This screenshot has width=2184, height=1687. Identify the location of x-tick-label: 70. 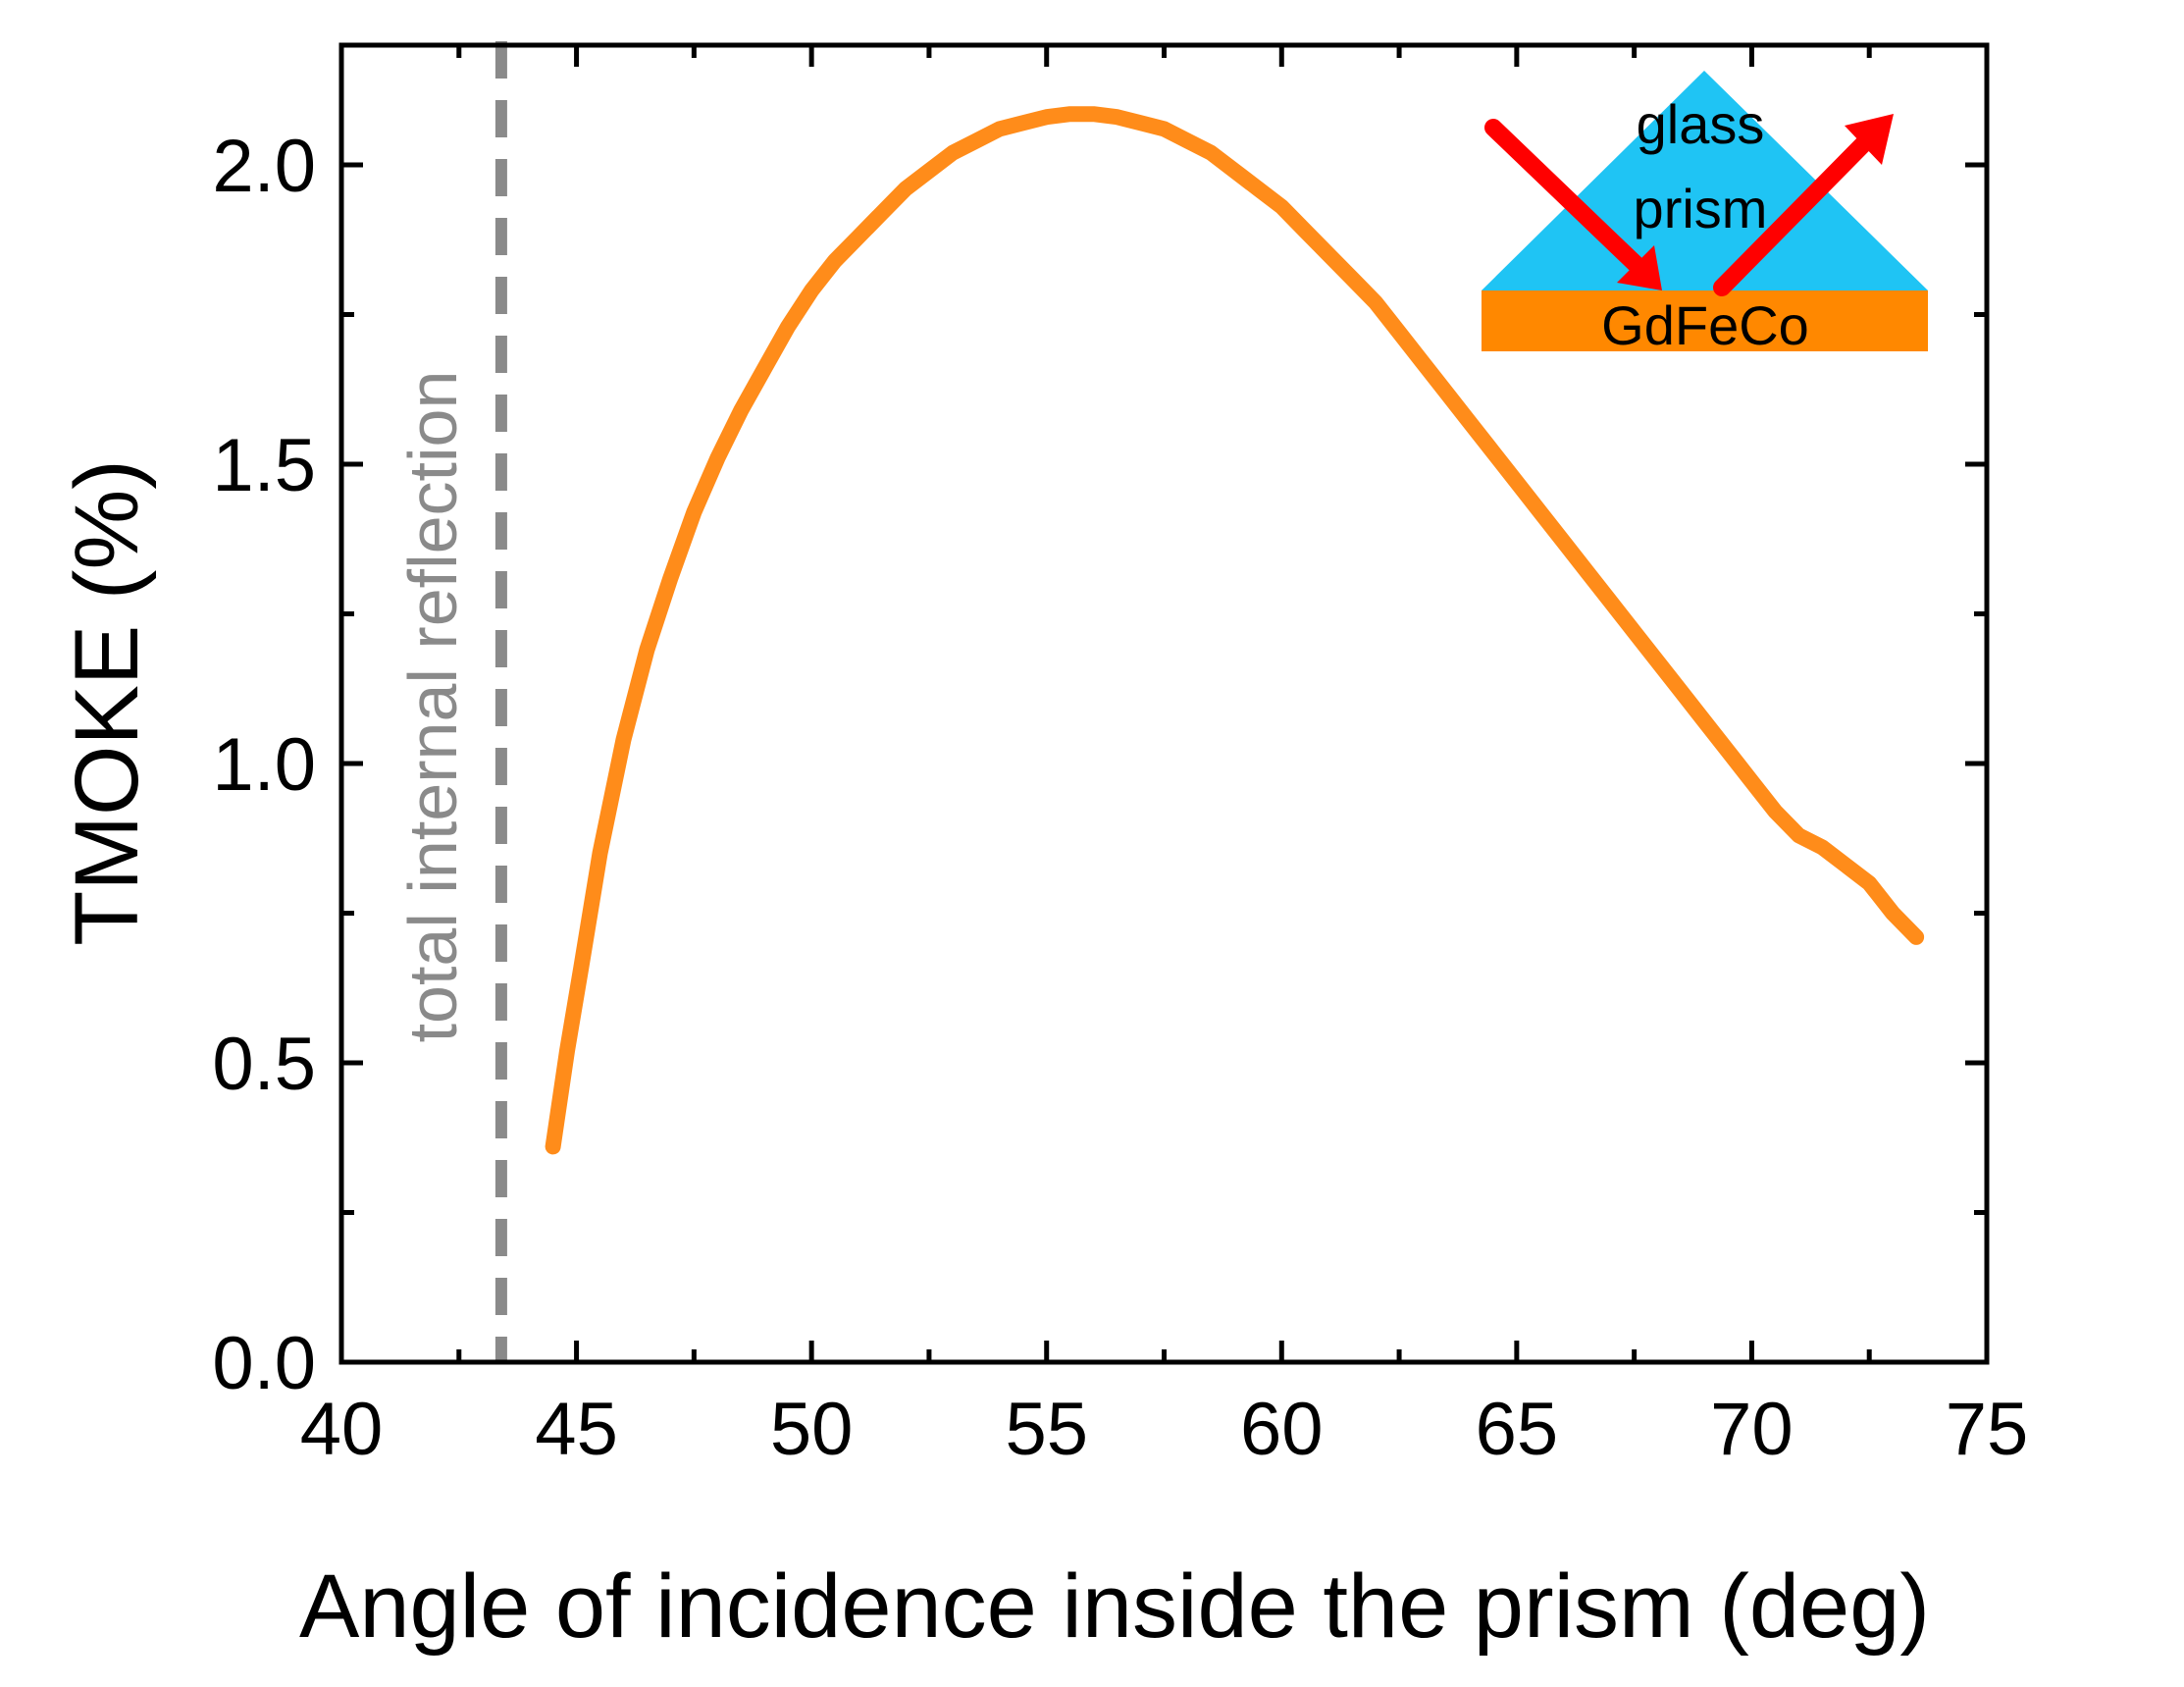
(1752, 1429).